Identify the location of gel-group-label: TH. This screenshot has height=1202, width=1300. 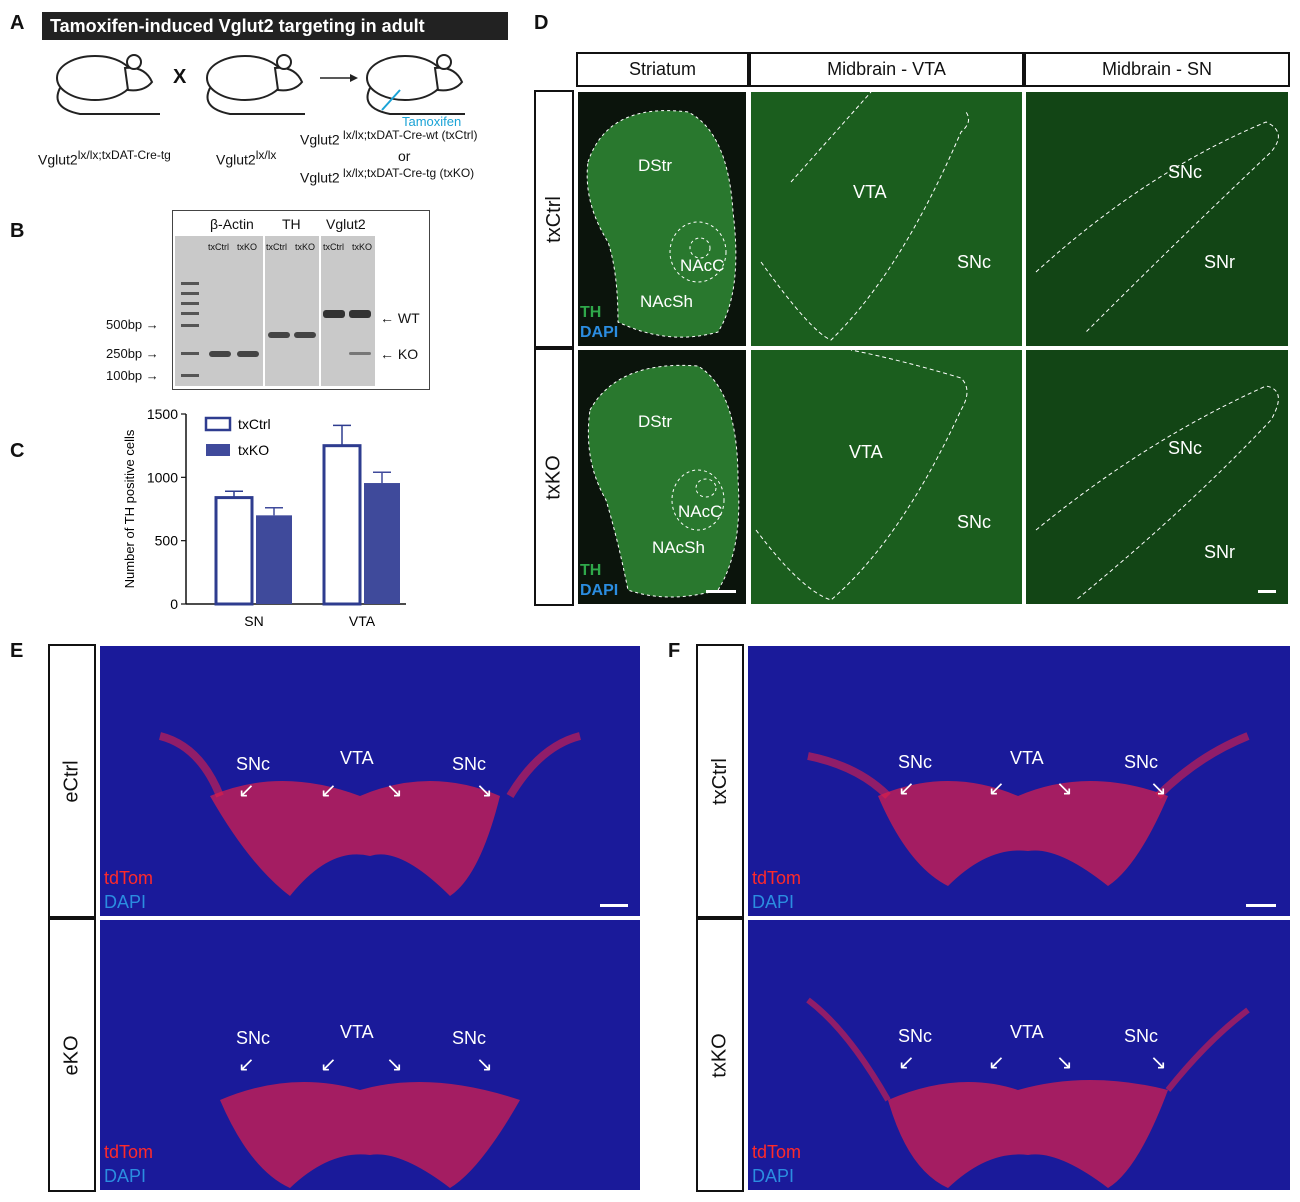
(291, 224).